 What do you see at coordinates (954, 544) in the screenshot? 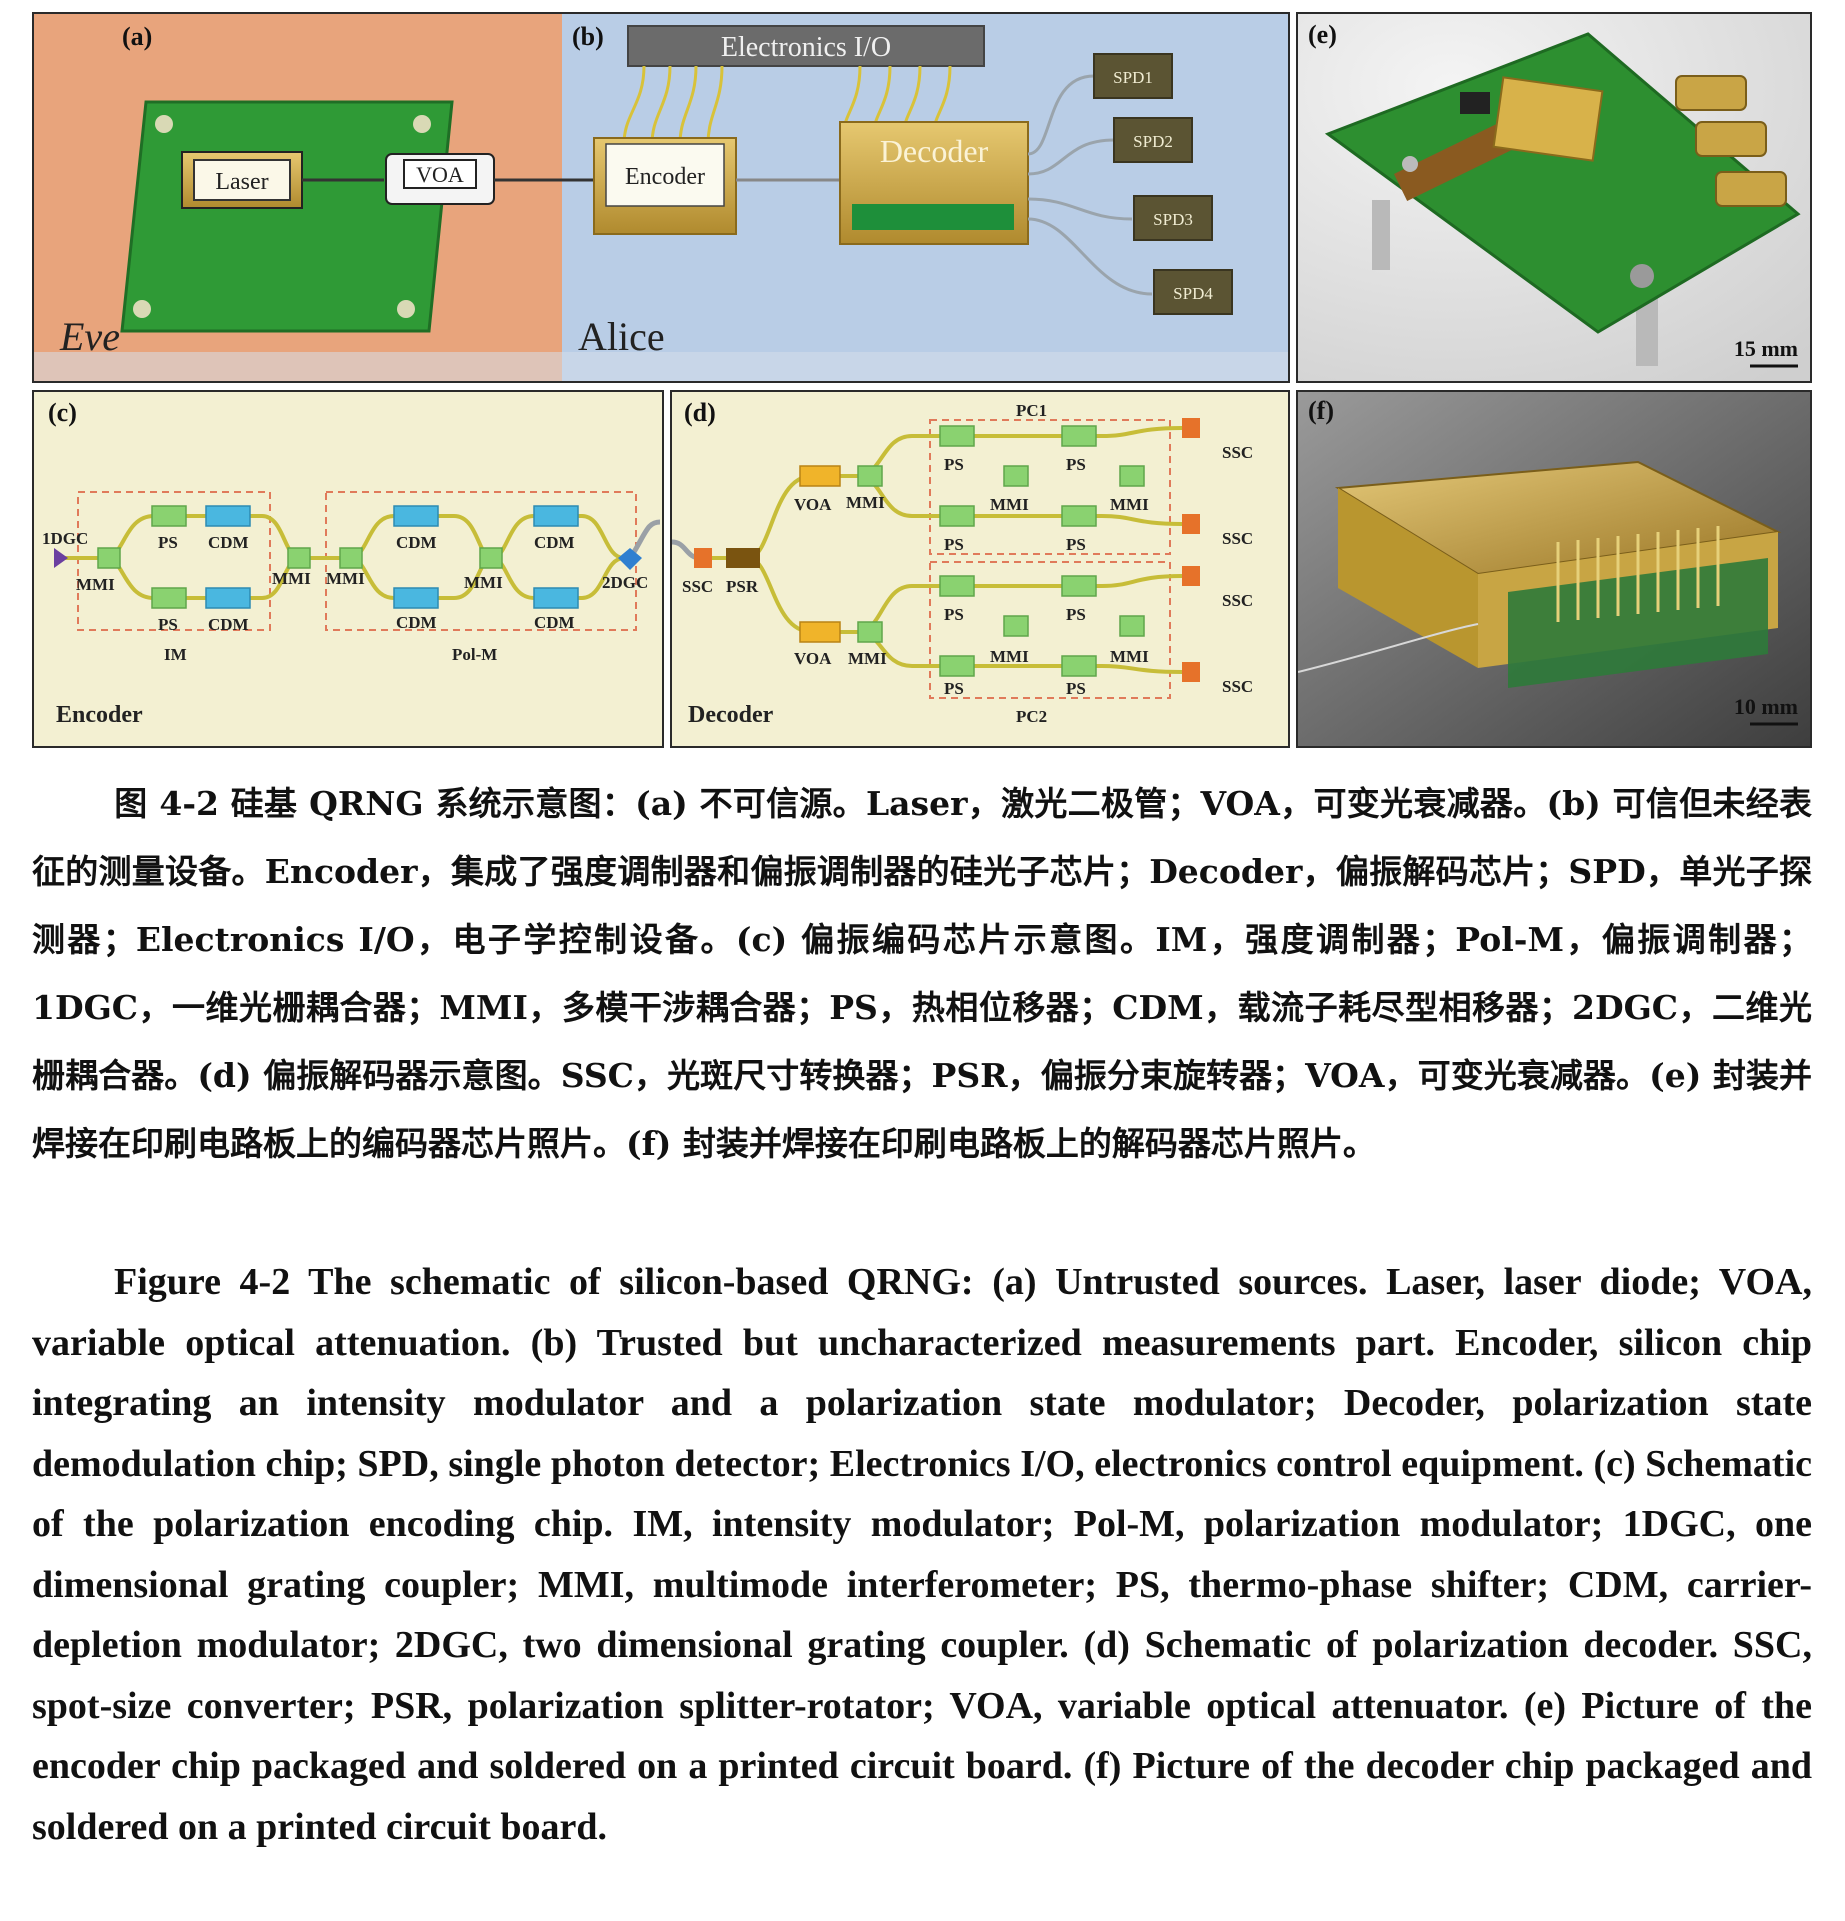
I see `label-ps-d3: PS` at bounding box center [954, 544].